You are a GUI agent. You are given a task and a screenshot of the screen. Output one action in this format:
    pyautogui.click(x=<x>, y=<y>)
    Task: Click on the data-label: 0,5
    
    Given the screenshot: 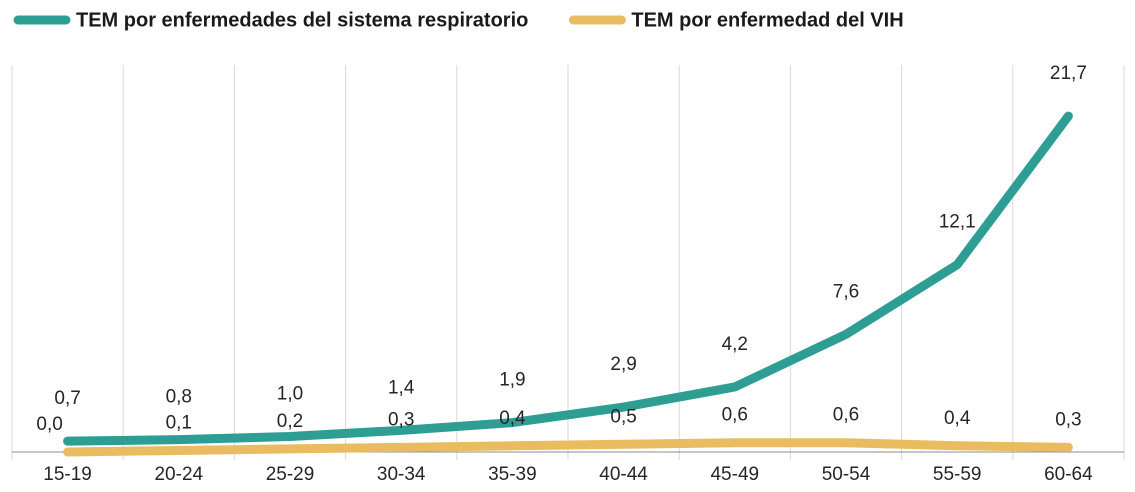 What is the action you would take?
    pyautogui.click(x=623, y=416)
    